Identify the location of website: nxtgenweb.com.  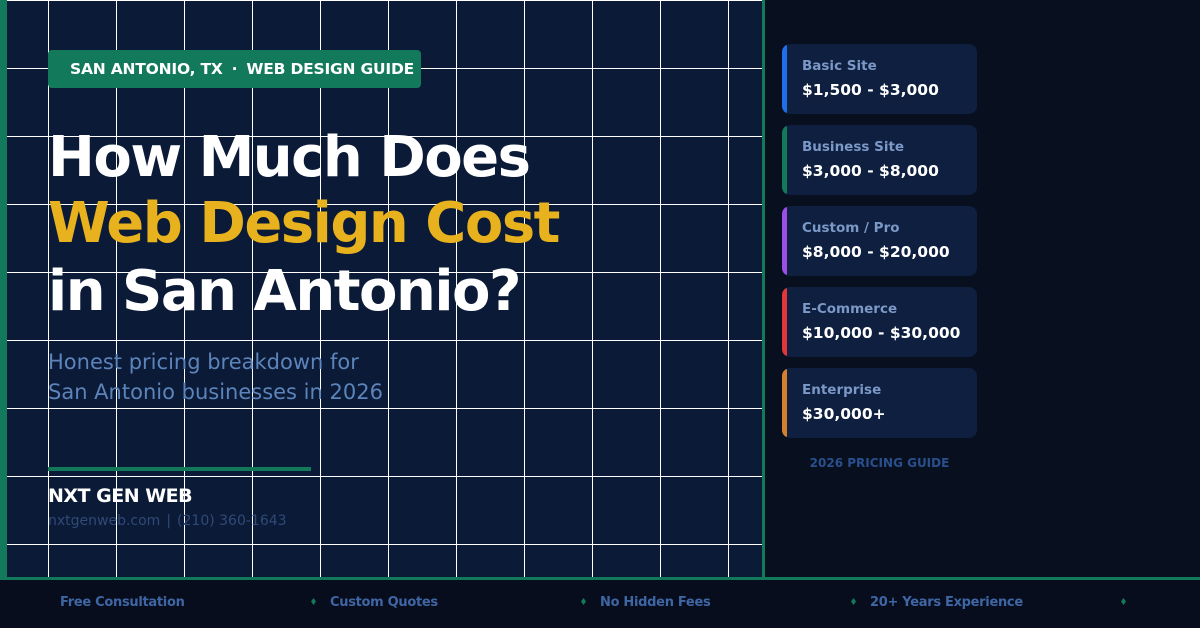
(104, 521).